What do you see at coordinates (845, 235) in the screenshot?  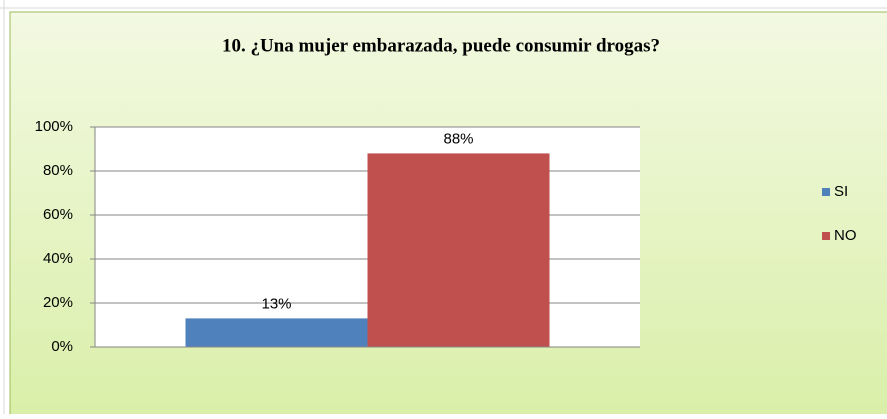 I see `legend-label: NO` at bounding box center [845, 235].